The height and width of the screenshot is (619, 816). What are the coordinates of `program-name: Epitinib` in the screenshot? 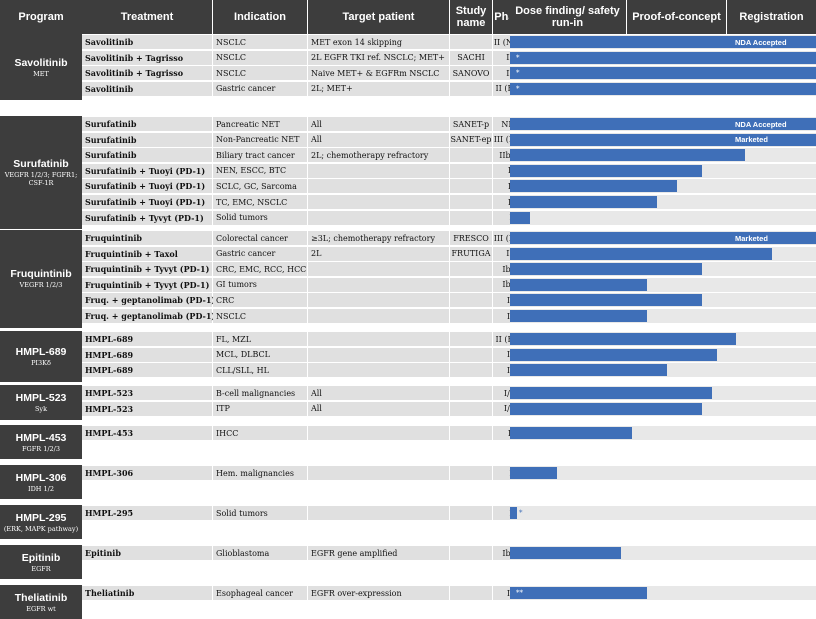 It's located at (41, 557).